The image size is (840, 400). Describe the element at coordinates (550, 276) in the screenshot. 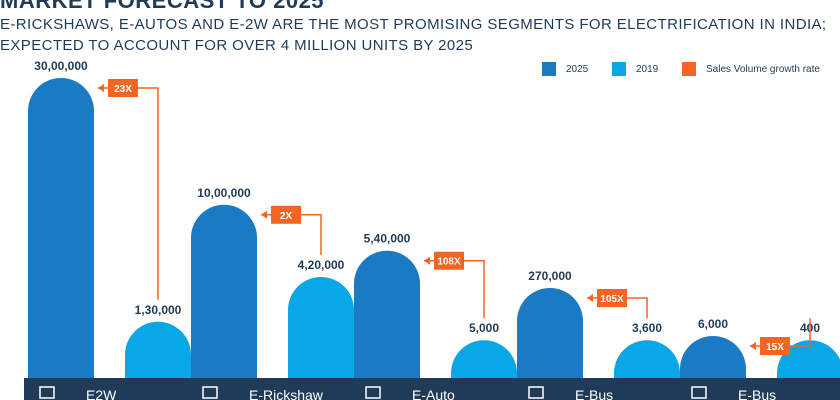

I see `value-label-2025-3: 270,000` at that location.